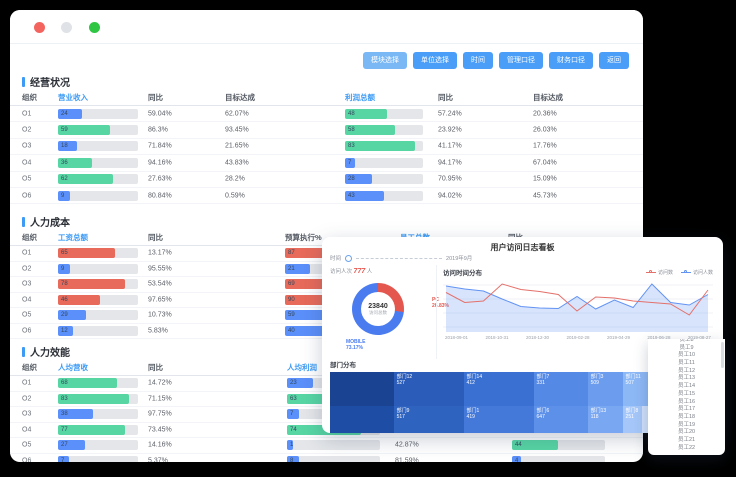  Describe the element at coordinates (650, 272) in the screenshot. I see `legend-marker-icon` at that location.